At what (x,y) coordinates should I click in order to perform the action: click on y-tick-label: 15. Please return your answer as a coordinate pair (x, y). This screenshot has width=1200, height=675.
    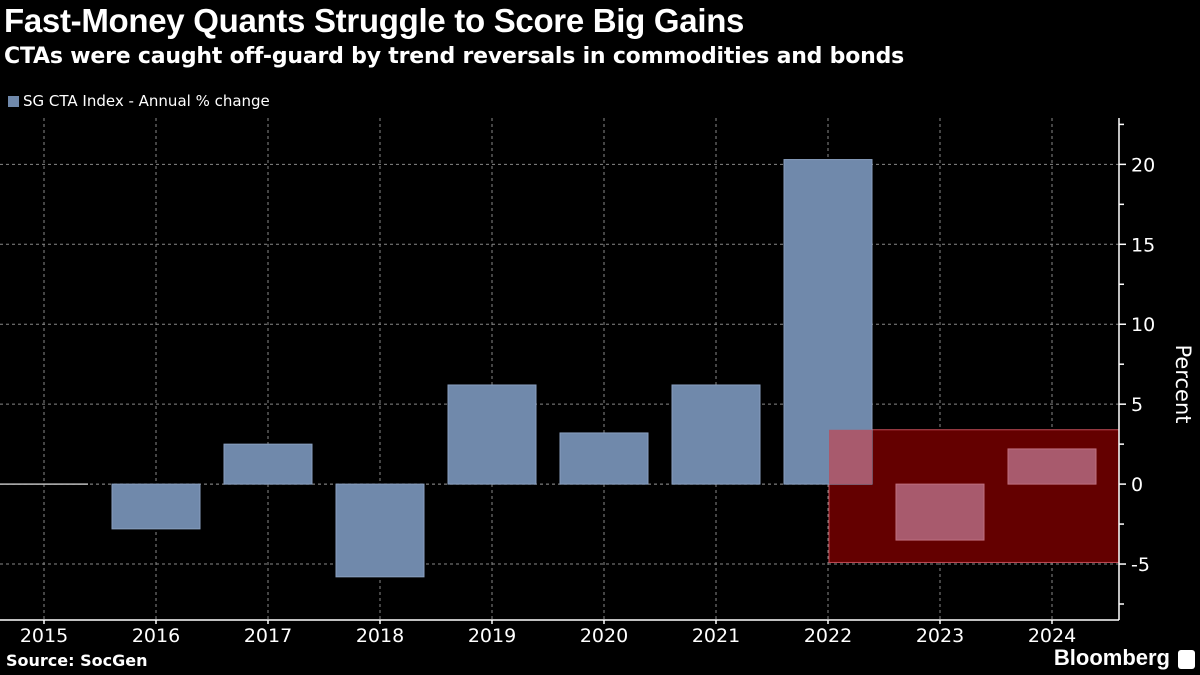
    Looking at the image, I should click on (1143, 245).